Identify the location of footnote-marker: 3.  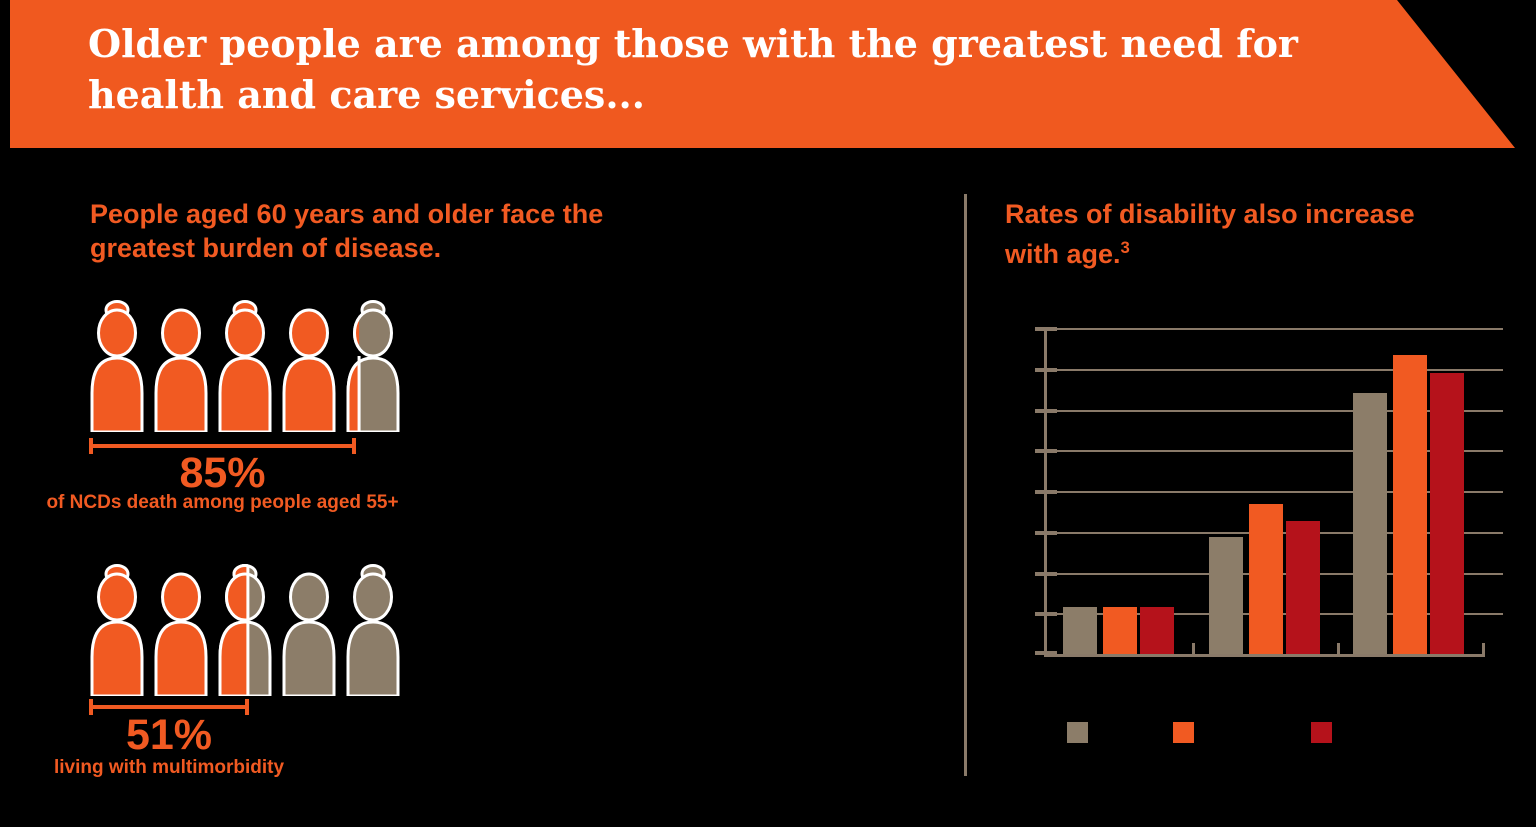
(1125, 247).